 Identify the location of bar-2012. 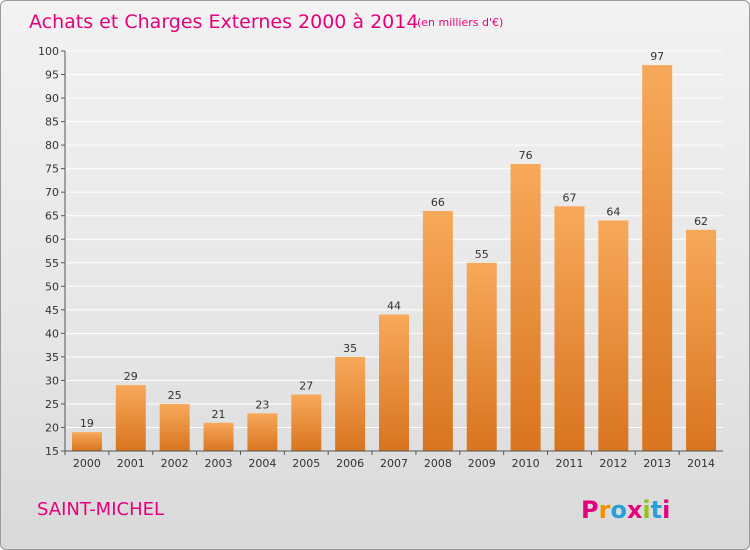
(613, 335).